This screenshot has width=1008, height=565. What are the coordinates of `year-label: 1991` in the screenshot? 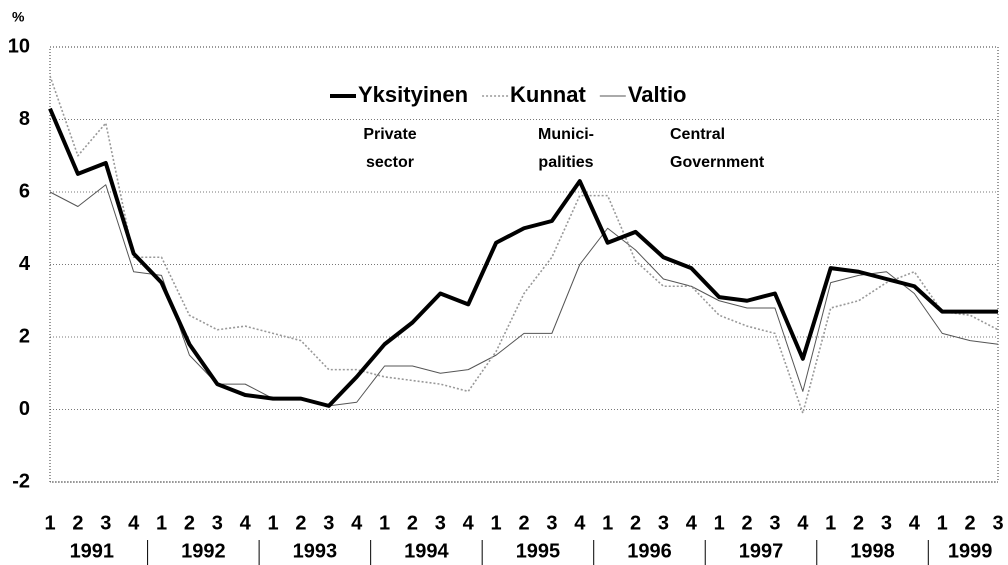 It's located at (92, 551).